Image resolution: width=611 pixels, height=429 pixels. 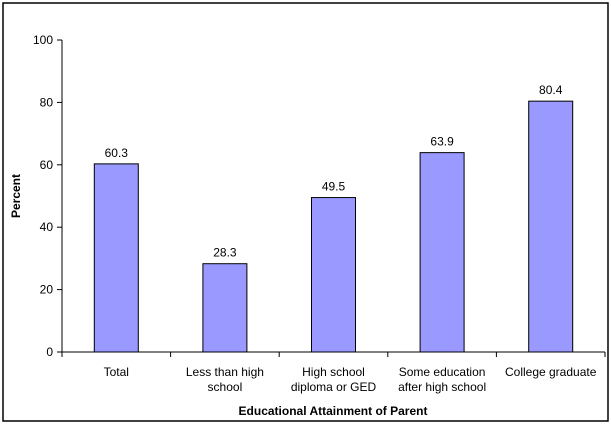 What do you see at coordinates (43, 40) in the screenshot?
I see `y-tick-label: 100` at bounding box center [43, 40].